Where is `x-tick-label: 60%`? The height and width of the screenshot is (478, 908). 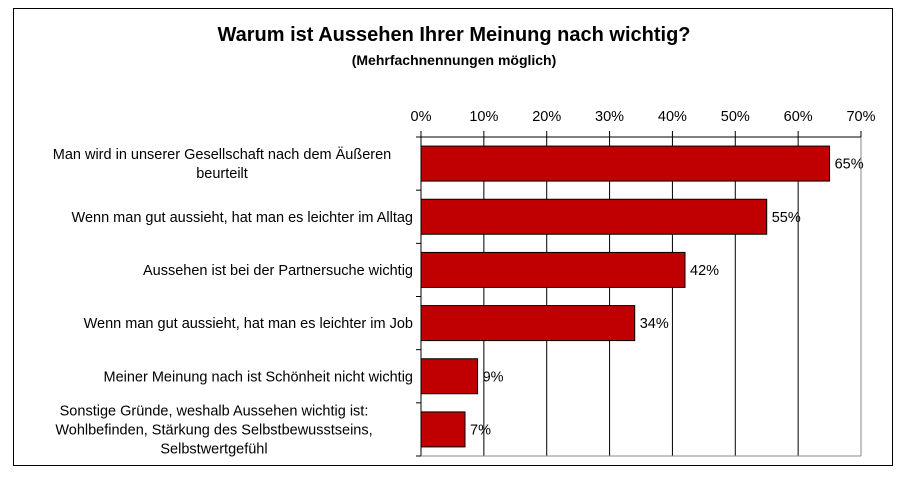
x-tick-label: 60% is located at coordinates (798, 117).